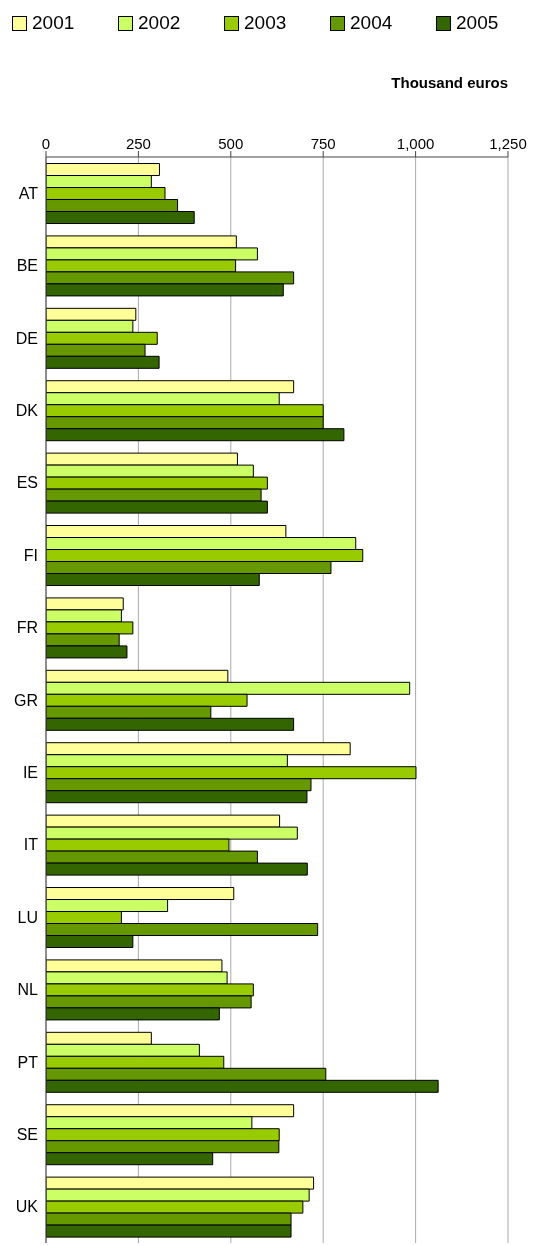 The image size is (543, 1246). I want to click on x-axis-title: Thousand euros, so click(449, 82).